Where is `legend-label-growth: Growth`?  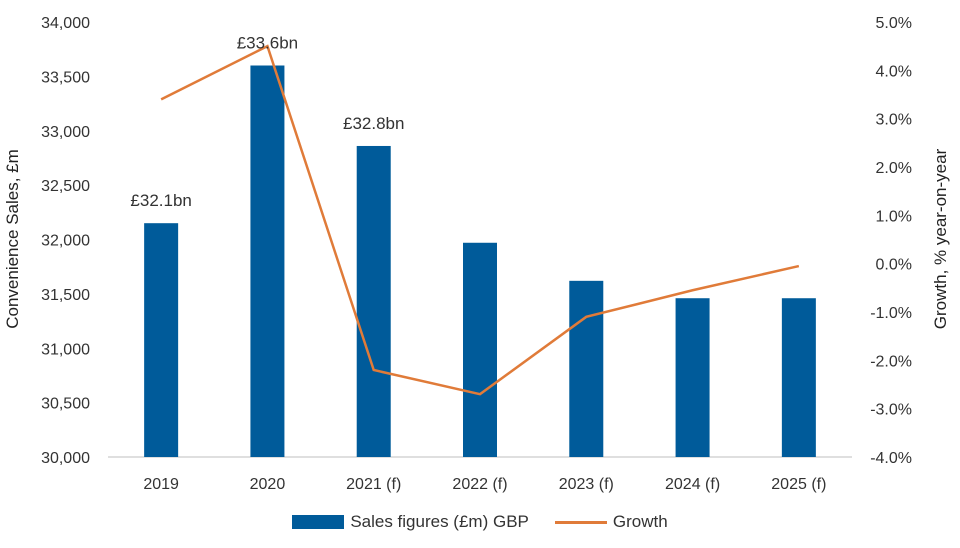
legend-label-growth: Growth is located at coordinates (640, 521).